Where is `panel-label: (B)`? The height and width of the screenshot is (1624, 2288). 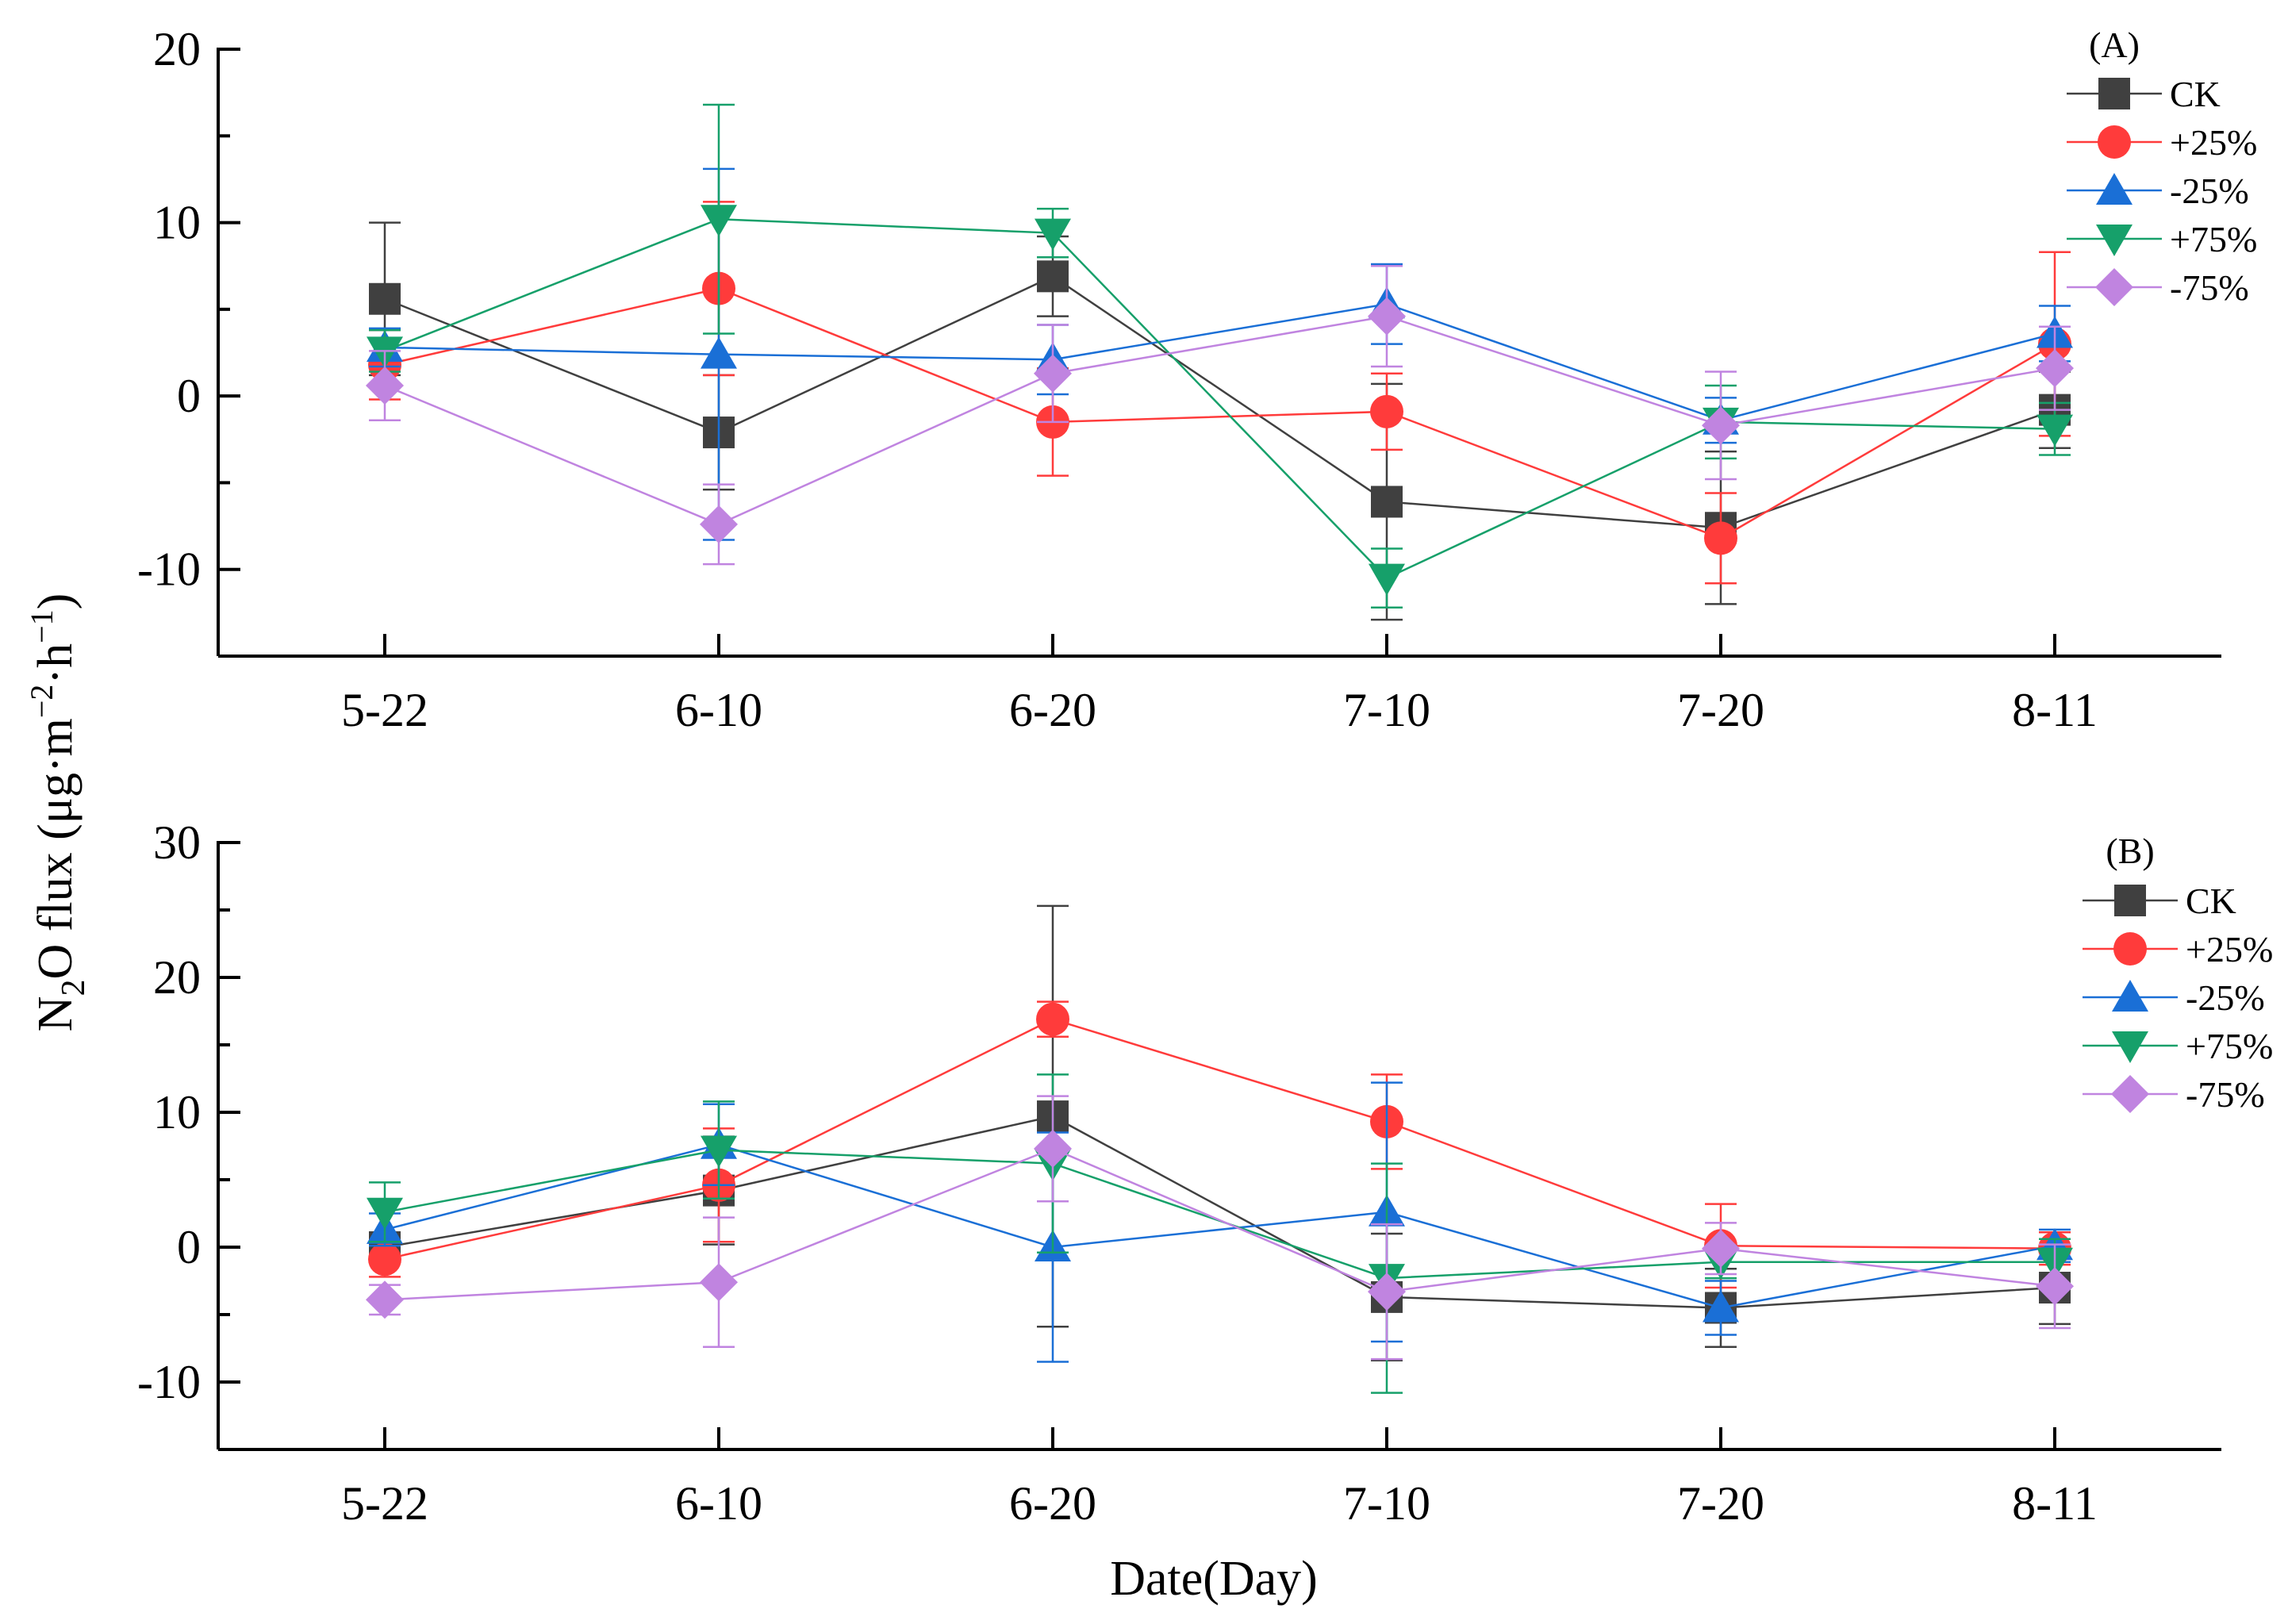 panel-label: (B) is located at coordinates (2130, 851).